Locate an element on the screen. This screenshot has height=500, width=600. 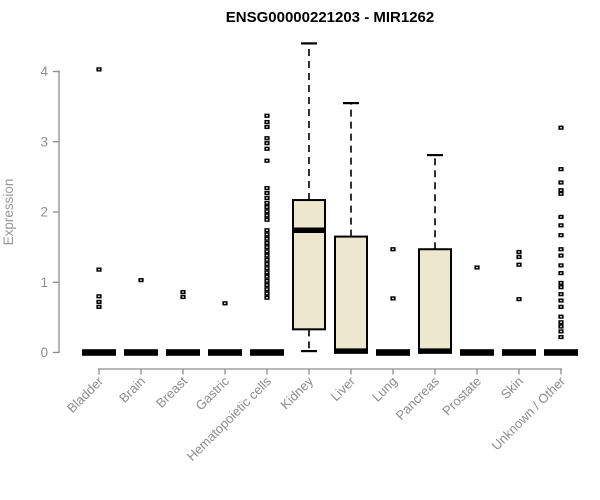
x-category-label: Lung is located at coordinates (384, 389).